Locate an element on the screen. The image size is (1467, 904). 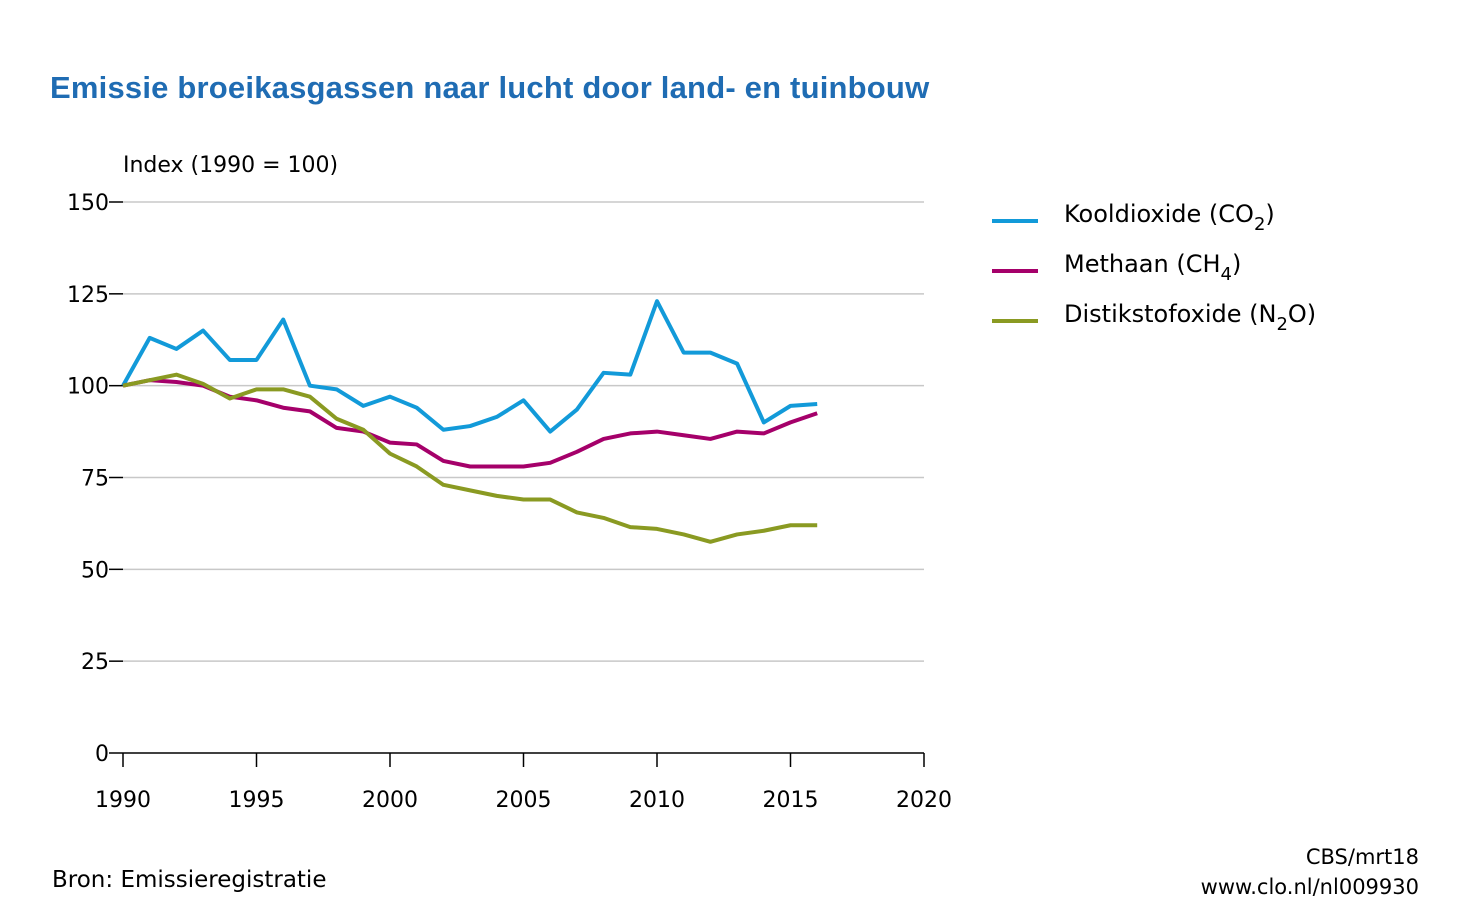
legend-item-ch4: Methaan (CH4) is located at coordinates (1154, 275).